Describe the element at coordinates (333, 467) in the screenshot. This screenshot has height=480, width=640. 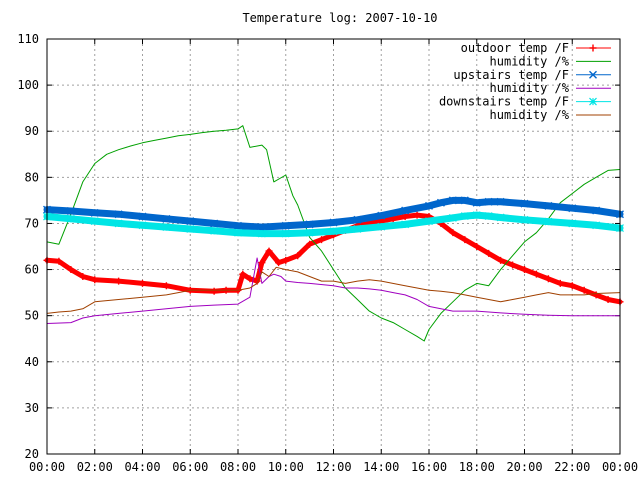
I see `x-tick-label: 12:00` at that location.